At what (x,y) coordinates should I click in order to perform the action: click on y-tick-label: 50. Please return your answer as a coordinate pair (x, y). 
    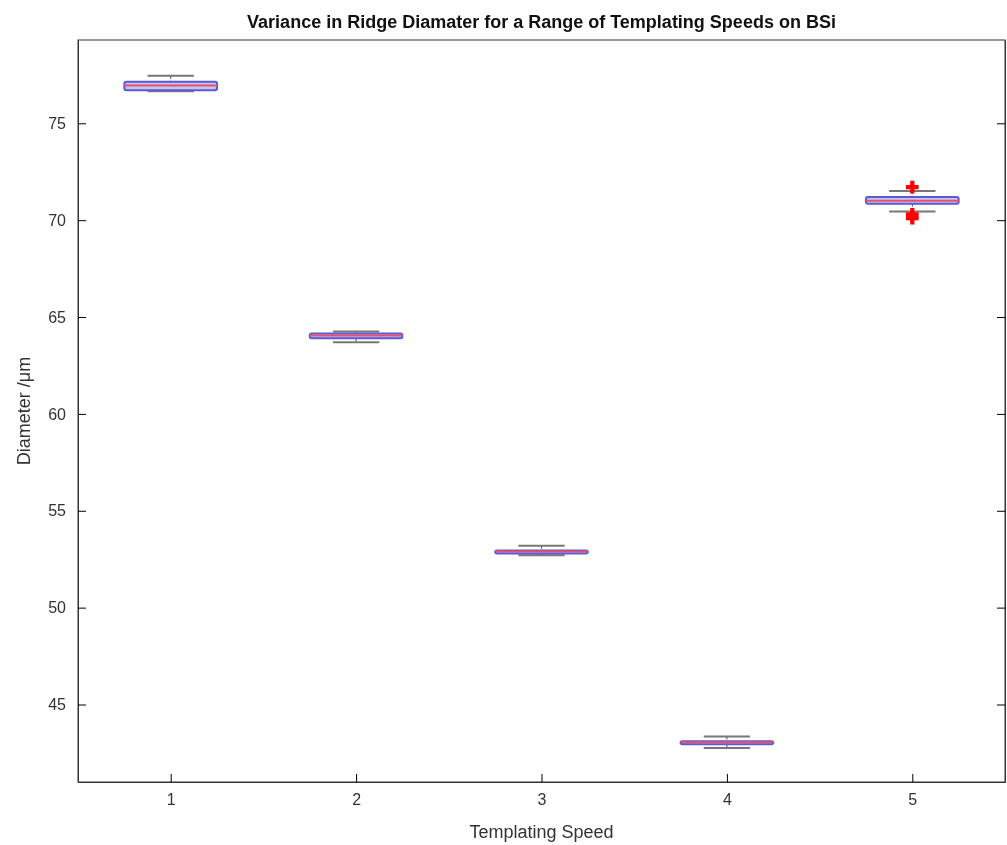
    Looking at the image, I should click on (57, 608).